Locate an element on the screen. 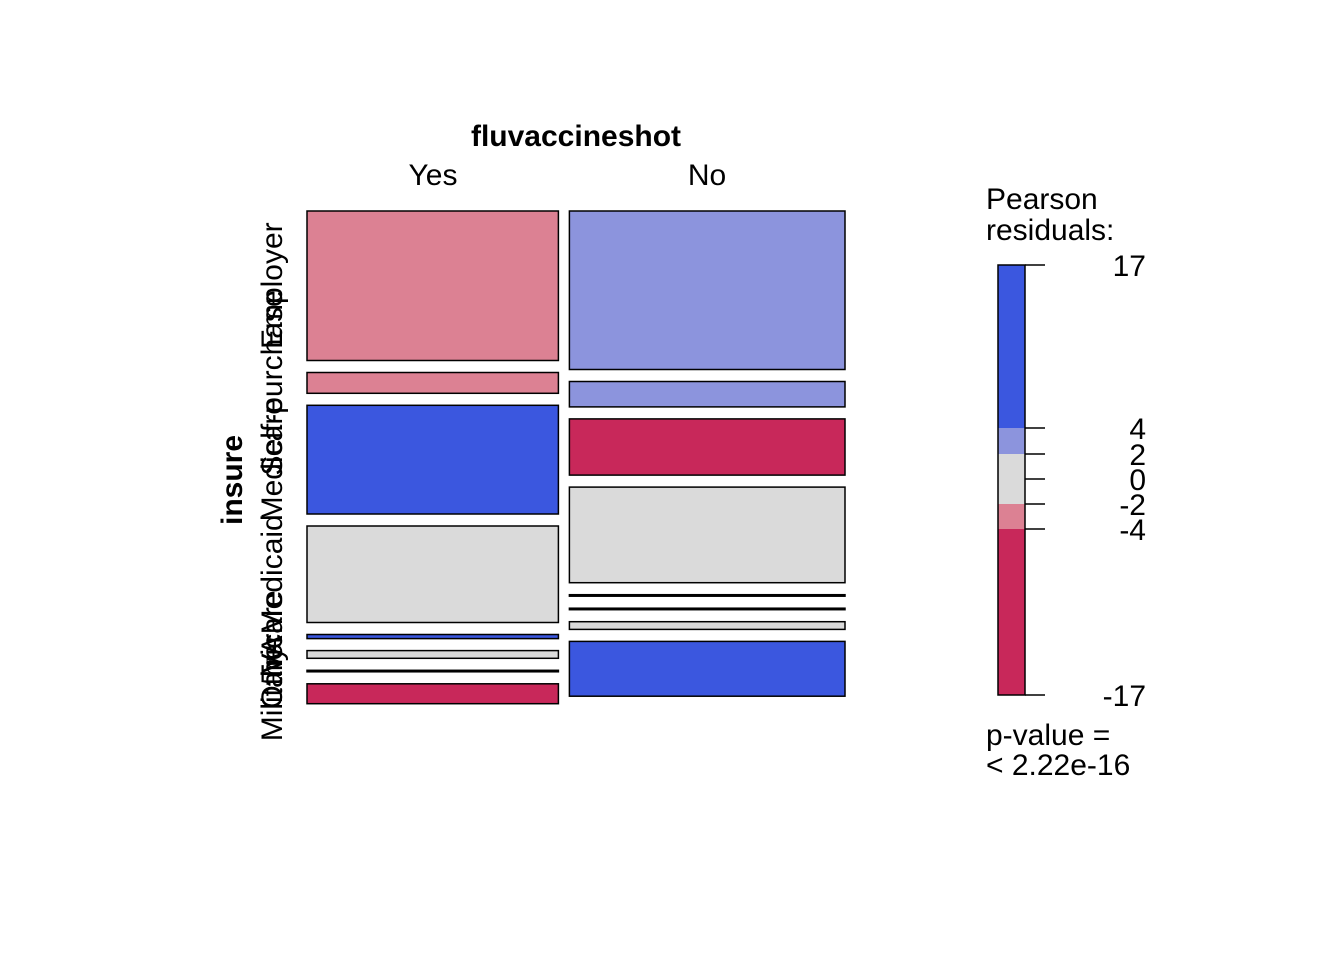  cell-yes-employer is located at coordinates (433, 286).